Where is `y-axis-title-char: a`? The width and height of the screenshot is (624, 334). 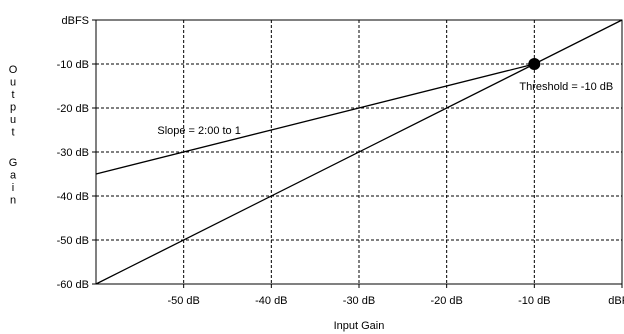 y-axis-title-char: a is located at coordinates (13, 176).